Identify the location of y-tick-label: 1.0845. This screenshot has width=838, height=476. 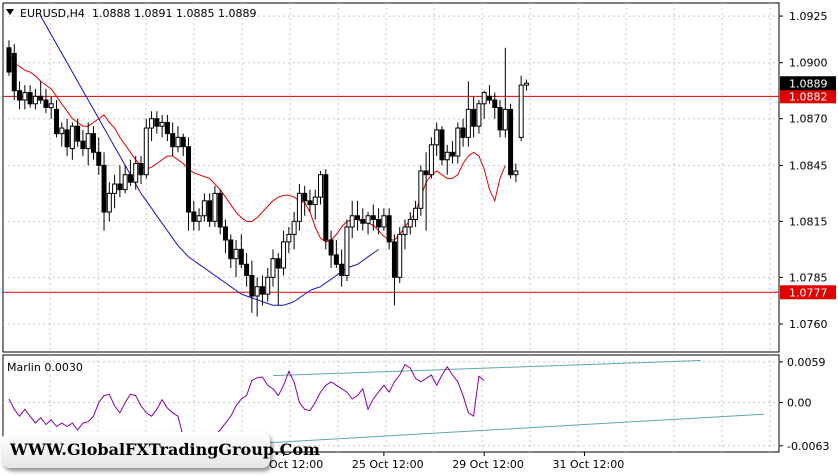
(808, 165).